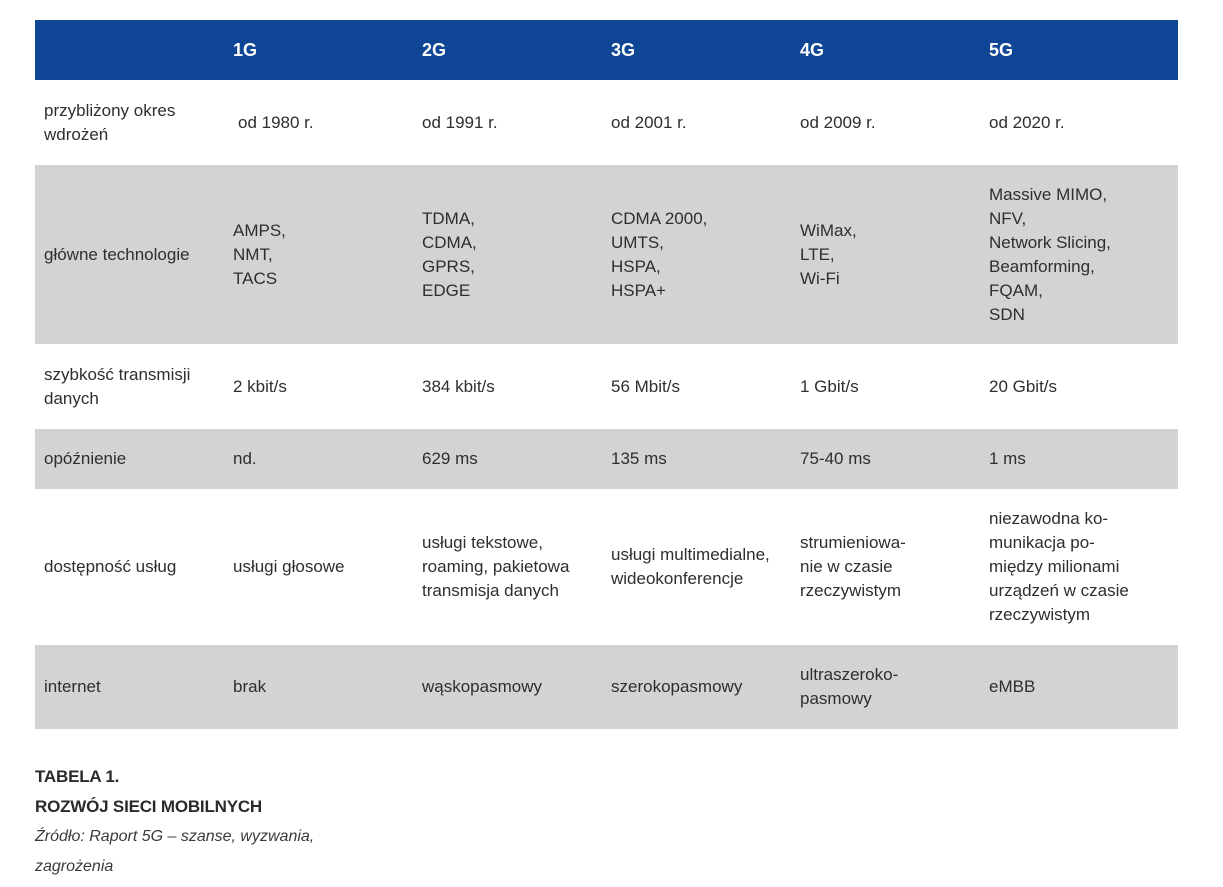 This screenshot has width=1223, height=887. What do you see at coordinates (606, 50) in the screenshot?
I see `table-header-row: 1G 2G 3G 4G 5G` at bounding box center [606, 50].